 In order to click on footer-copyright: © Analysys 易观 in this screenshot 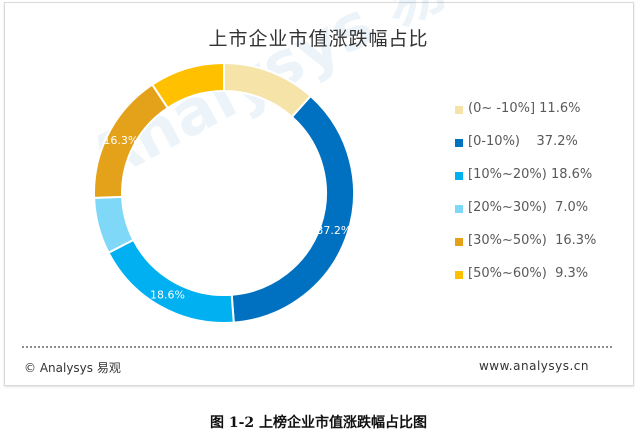, I will do `click(72, 368)`.